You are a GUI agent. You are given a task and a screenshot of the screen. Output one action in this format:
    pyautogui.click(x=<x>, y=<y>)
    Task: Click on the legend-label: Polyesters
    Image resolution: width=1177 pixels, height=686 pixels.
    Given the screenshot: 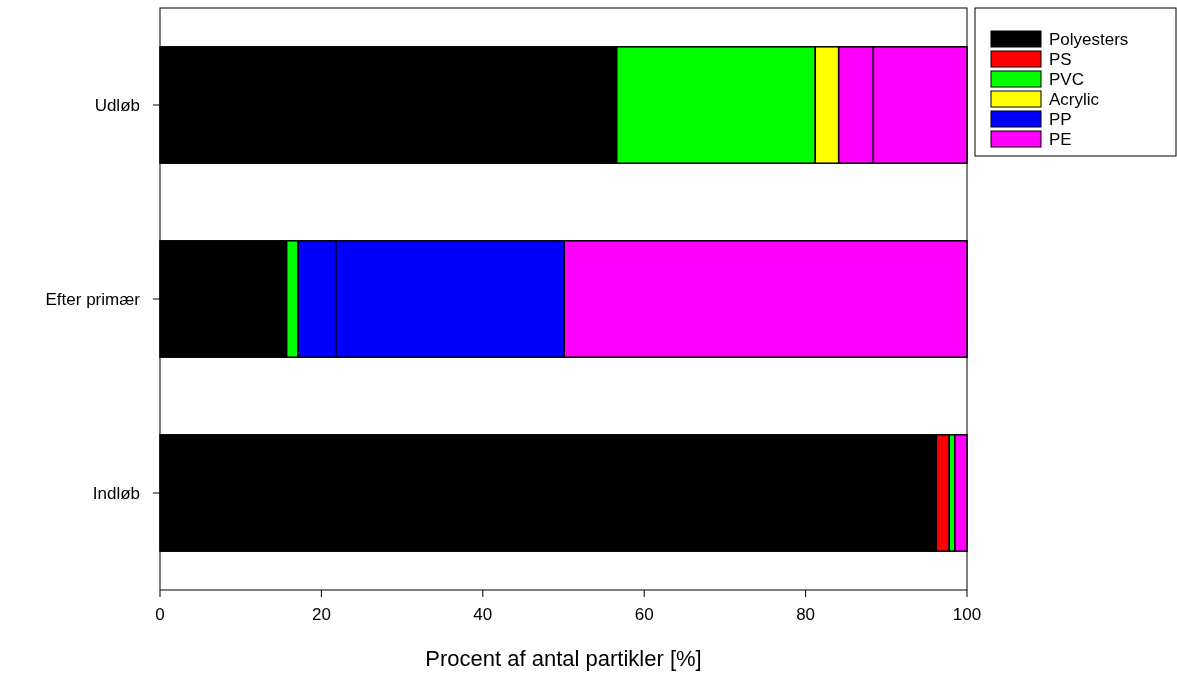 What is the action you would take?
    pyautogui.click(x=1089, y=39)
    